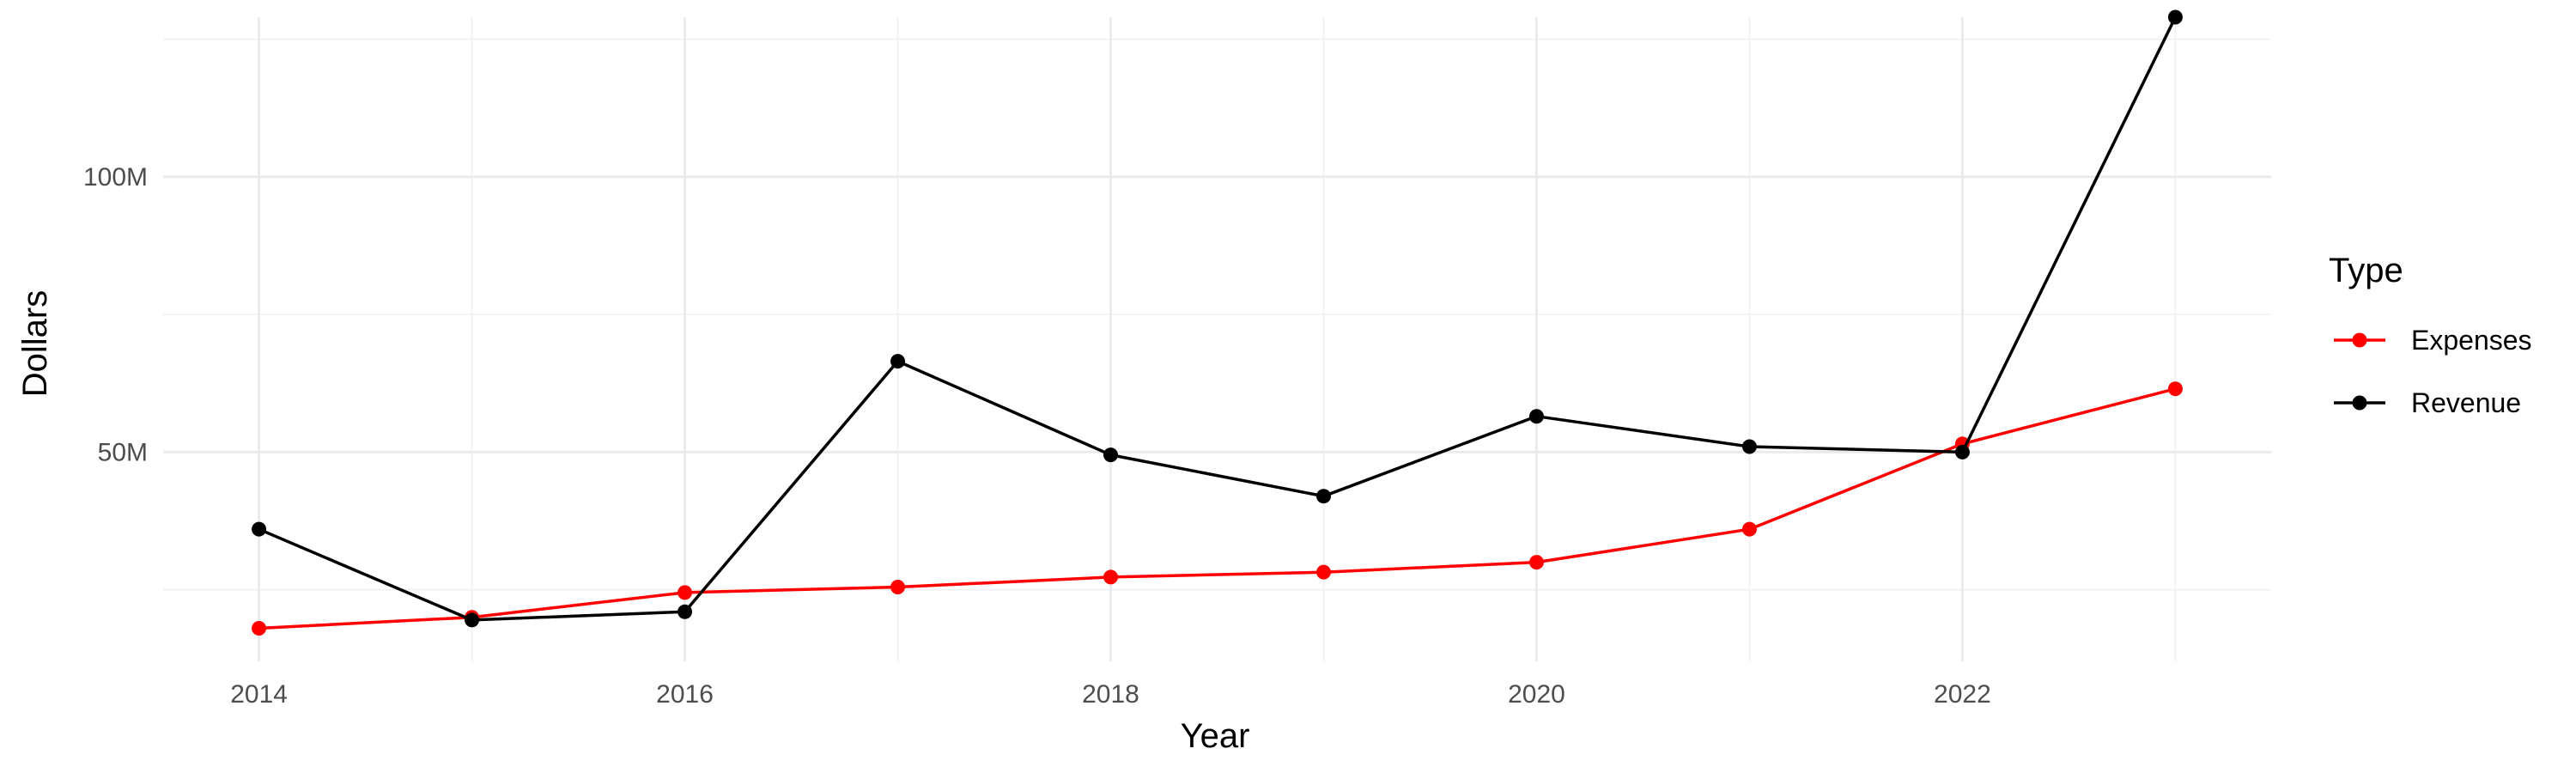 The height and width of the screenshot is (773, 2576). I want to click on legend-items: Expenses Revenue, so click(2433, 371).